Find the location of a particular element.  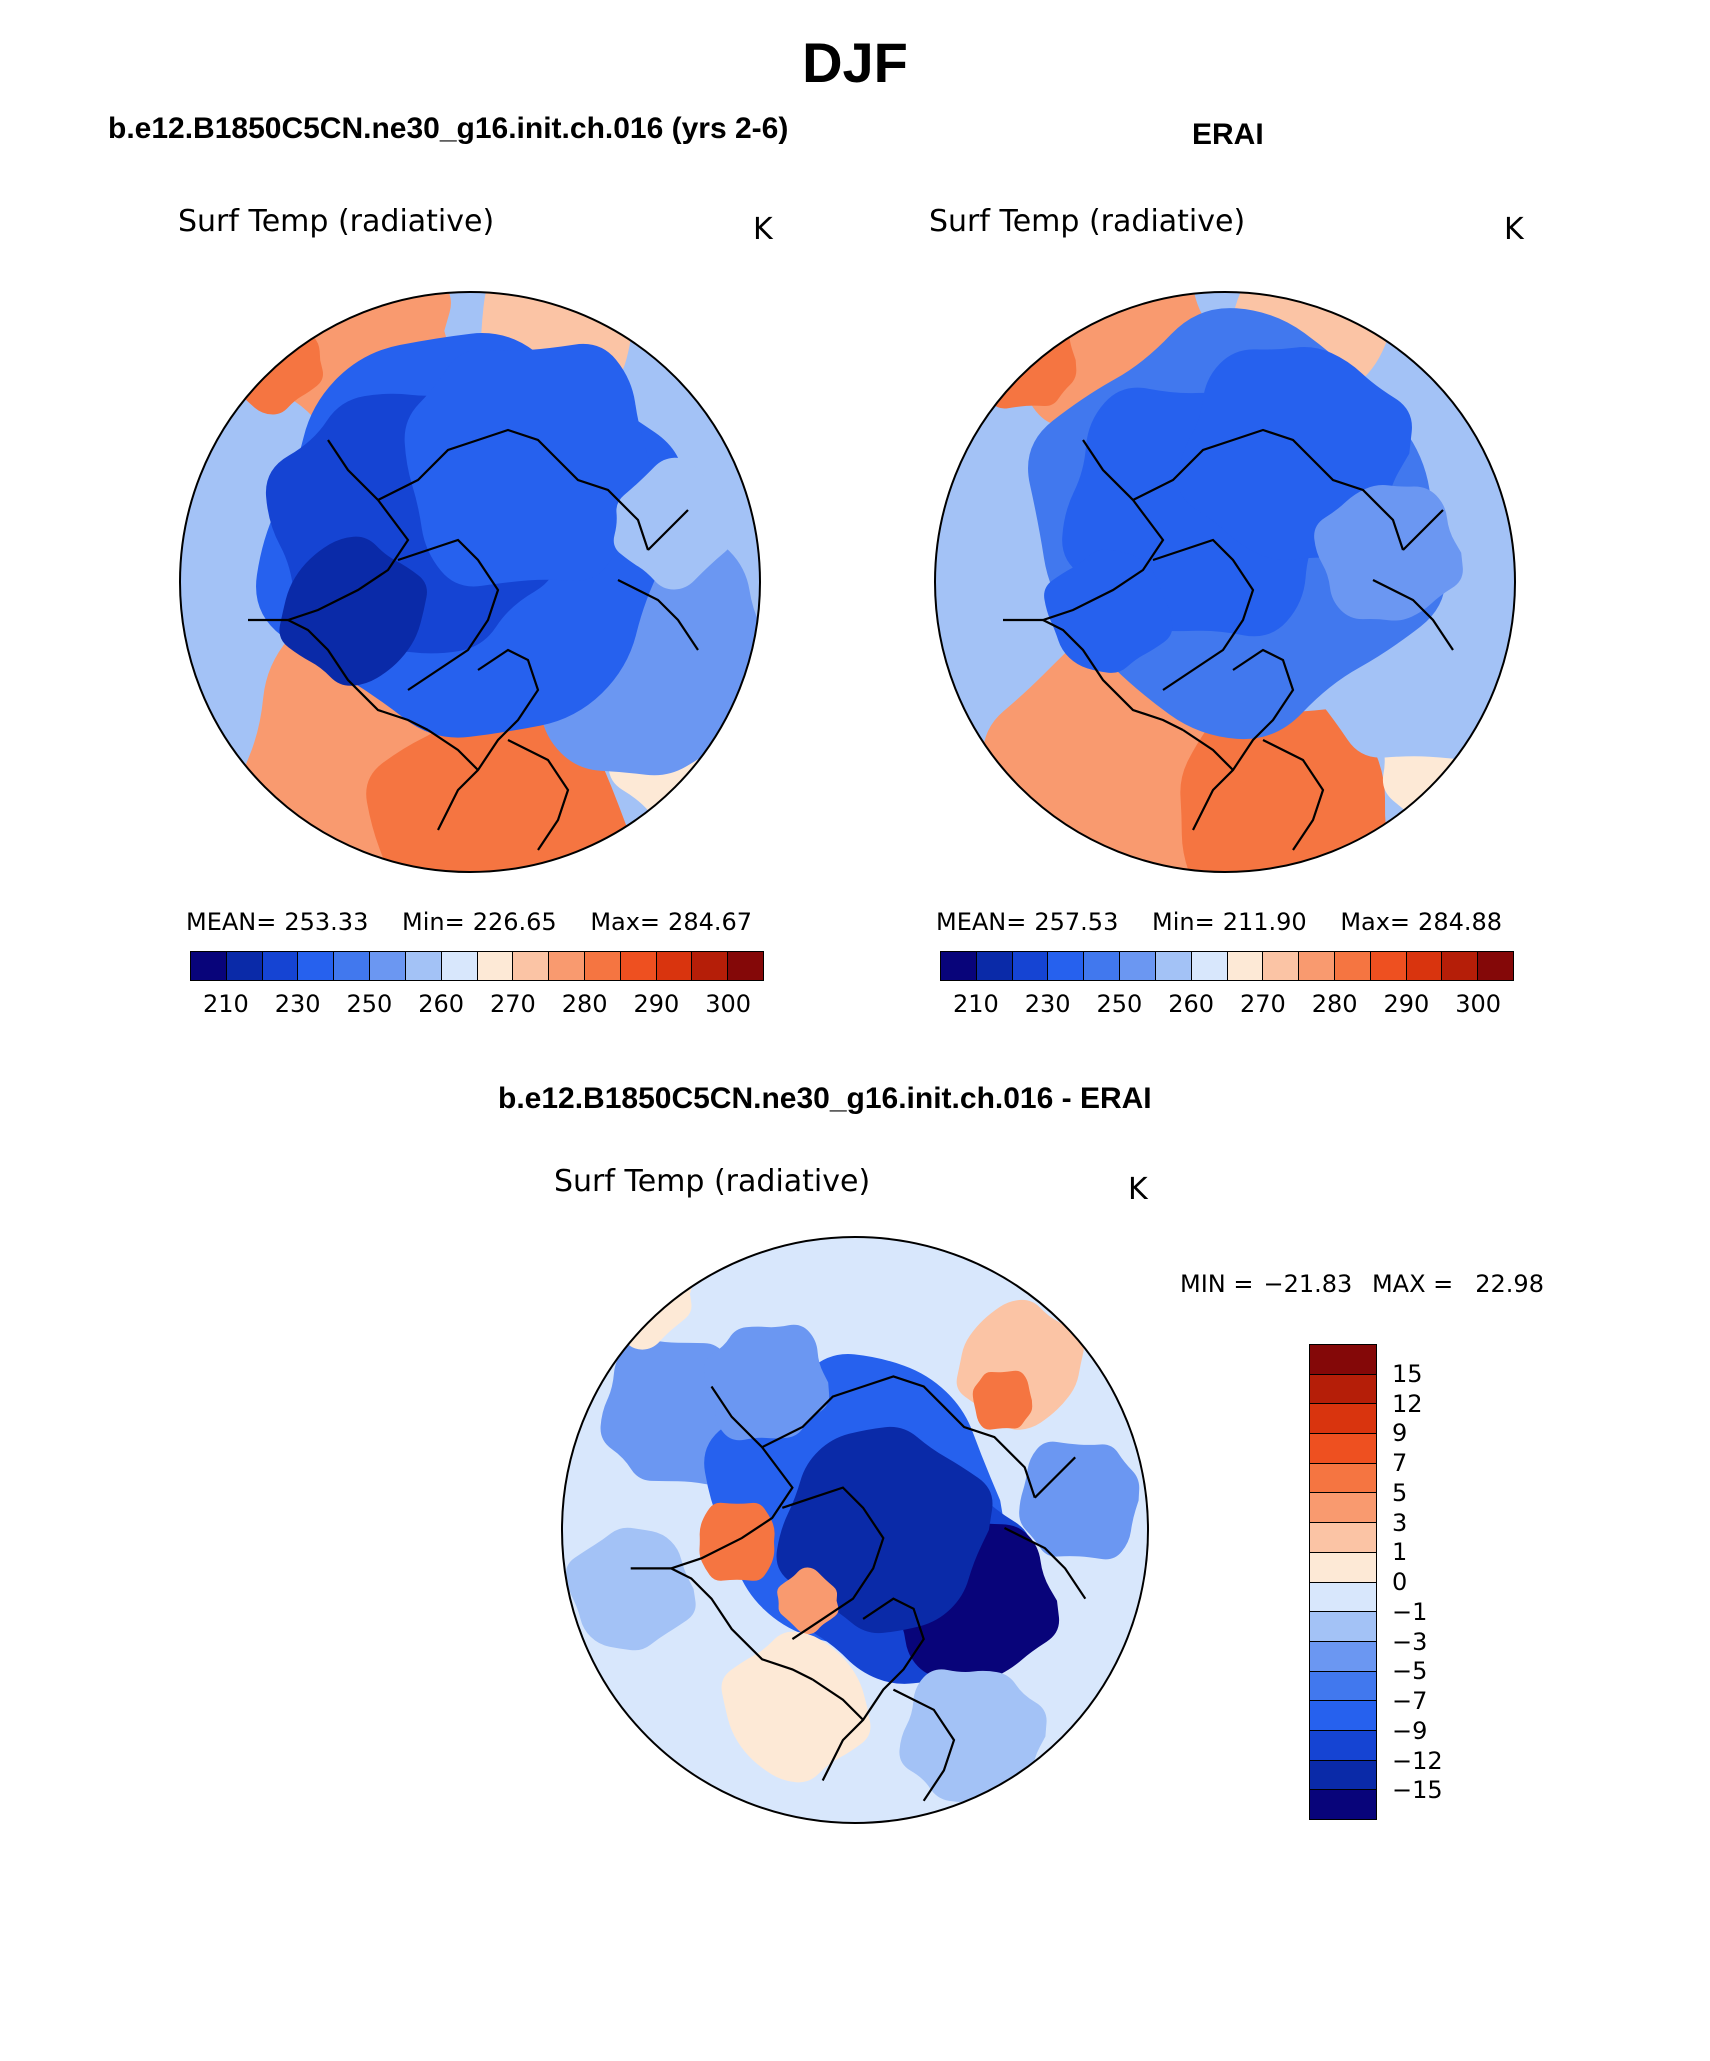

colorbar-tick-label: 230 is located at coordinates (1047, 1004).